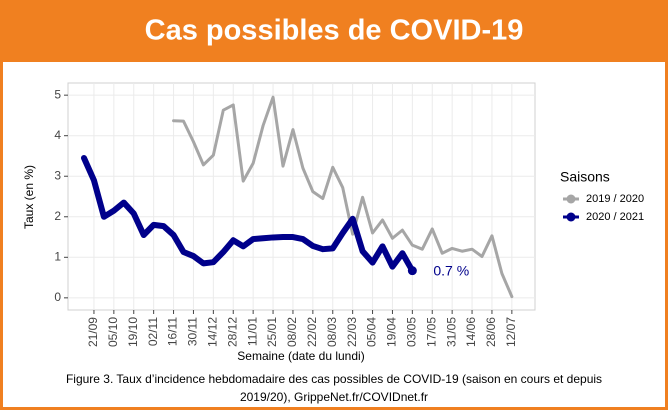 The image size is (668, 415). I want to click on x-tick-label: 03/05, so click(412, 332).